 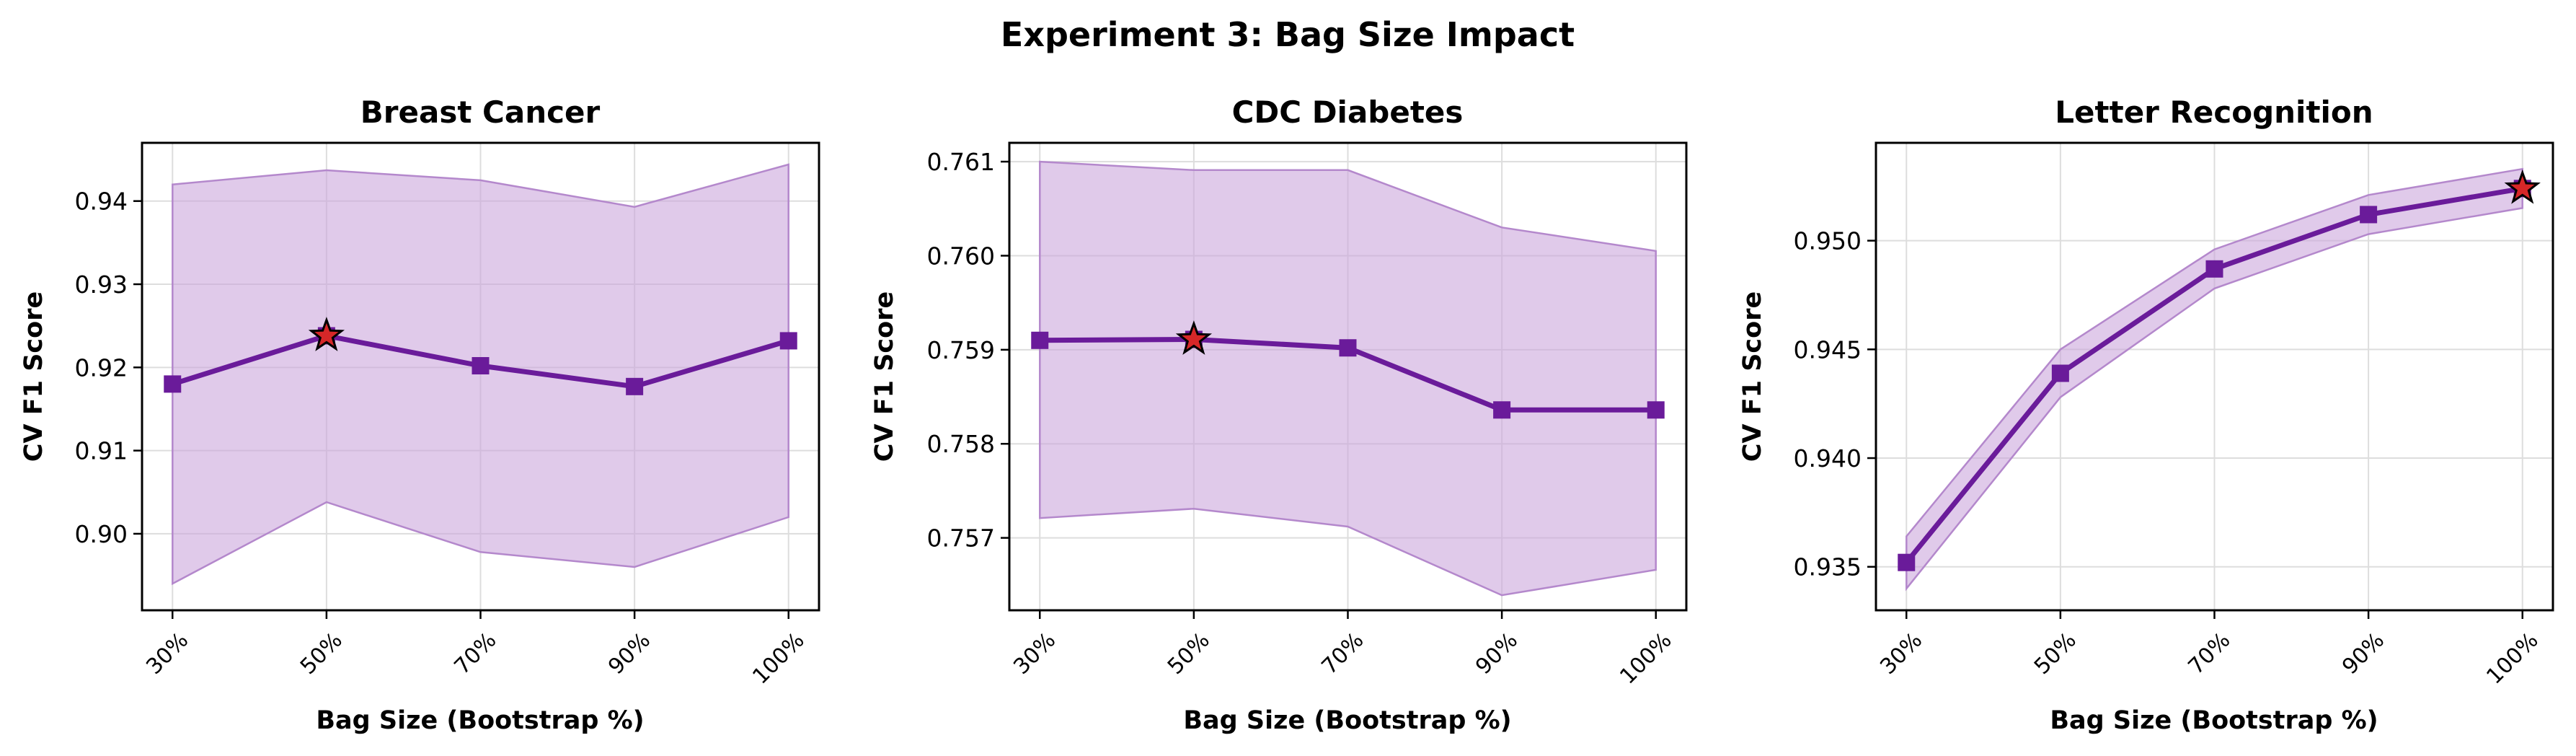 I want to click on y-tick-label: 0.760, so click(x=961, y=256).